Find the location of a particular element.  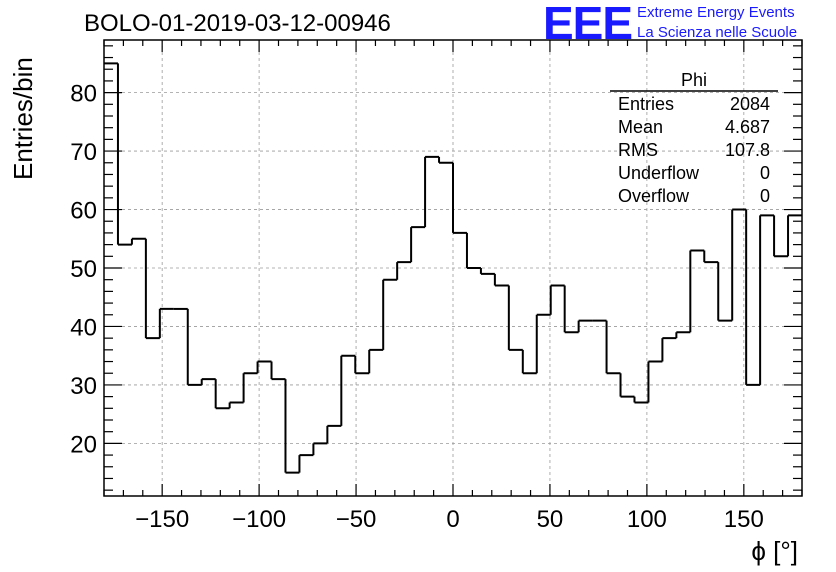

y-tick-label: 50 is located at coordinates (83, 269).